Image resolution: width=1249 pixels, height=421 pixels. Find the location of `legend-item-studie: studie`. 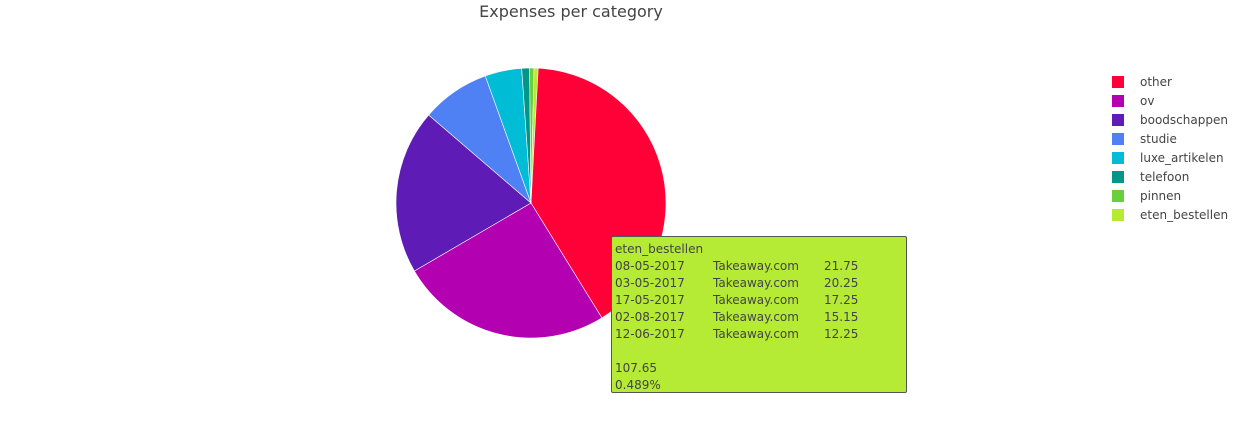

legend-item-studie: studie is located at coordinates (1179, 138).